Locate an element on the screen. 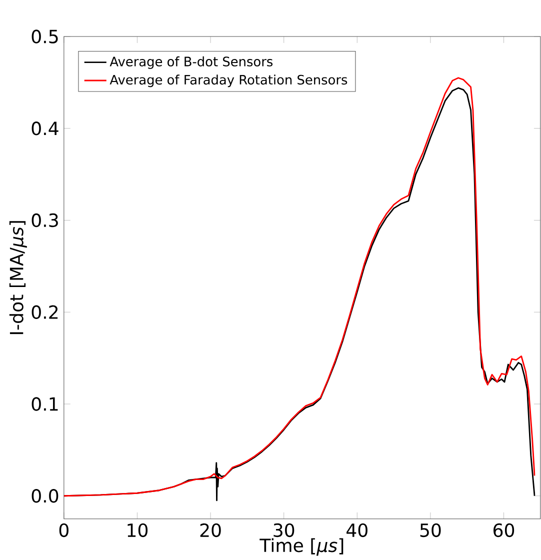 The width and height of the screenshot is (541, 560). x-tick-label: 20 is located at coordinates (210, 530).